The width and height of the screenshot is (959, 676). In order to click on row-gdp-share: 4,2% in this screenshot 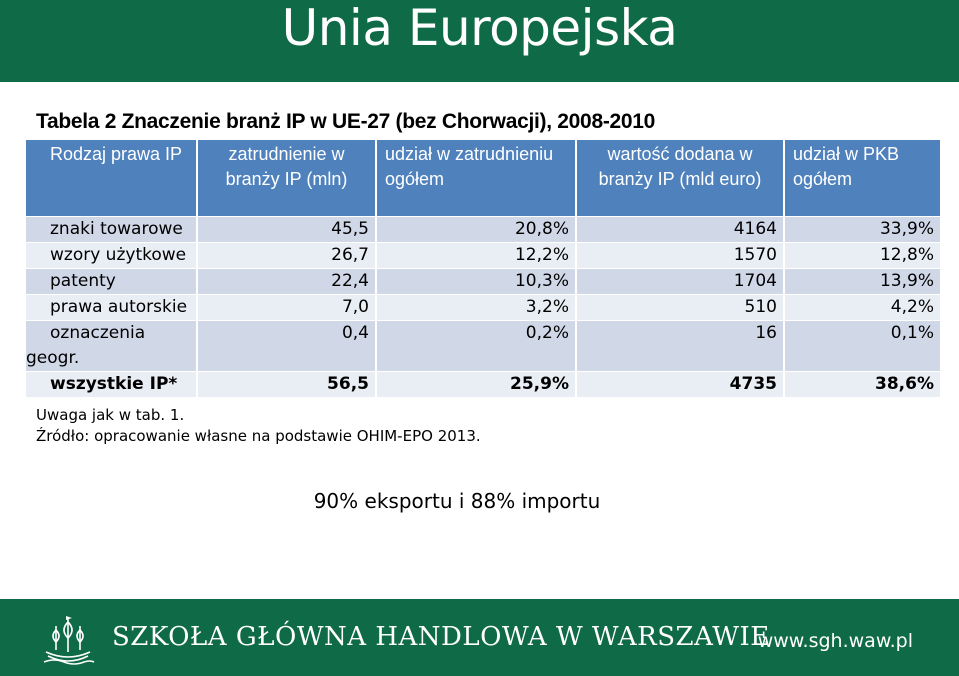, I will do `click(862, 307)`.